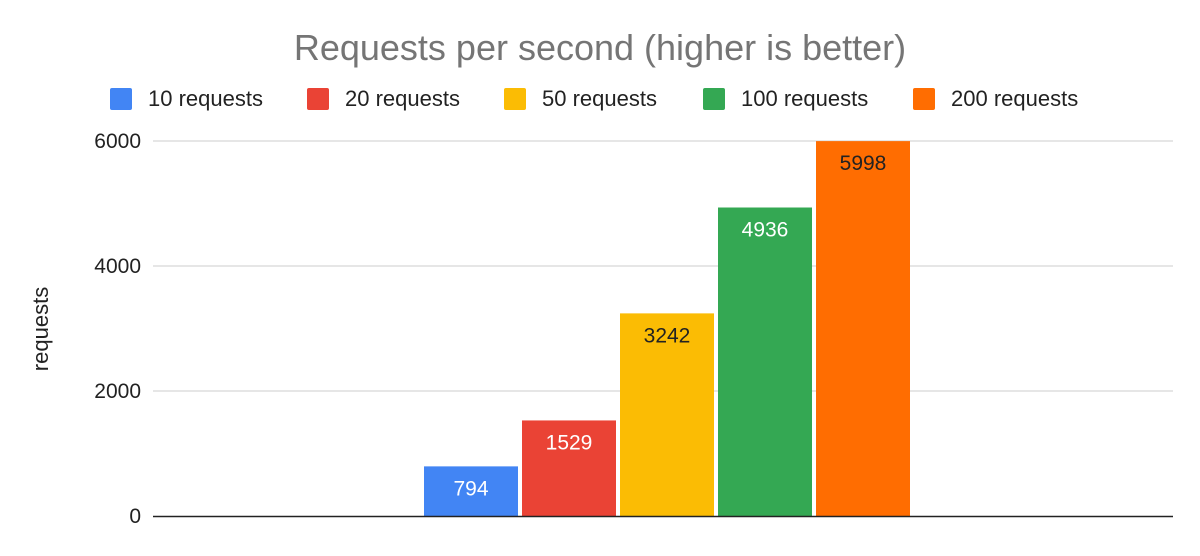  Describe the element at coordinates (1014, 98) in the screenshot. I see `legend-label: 200 requests` at that location.